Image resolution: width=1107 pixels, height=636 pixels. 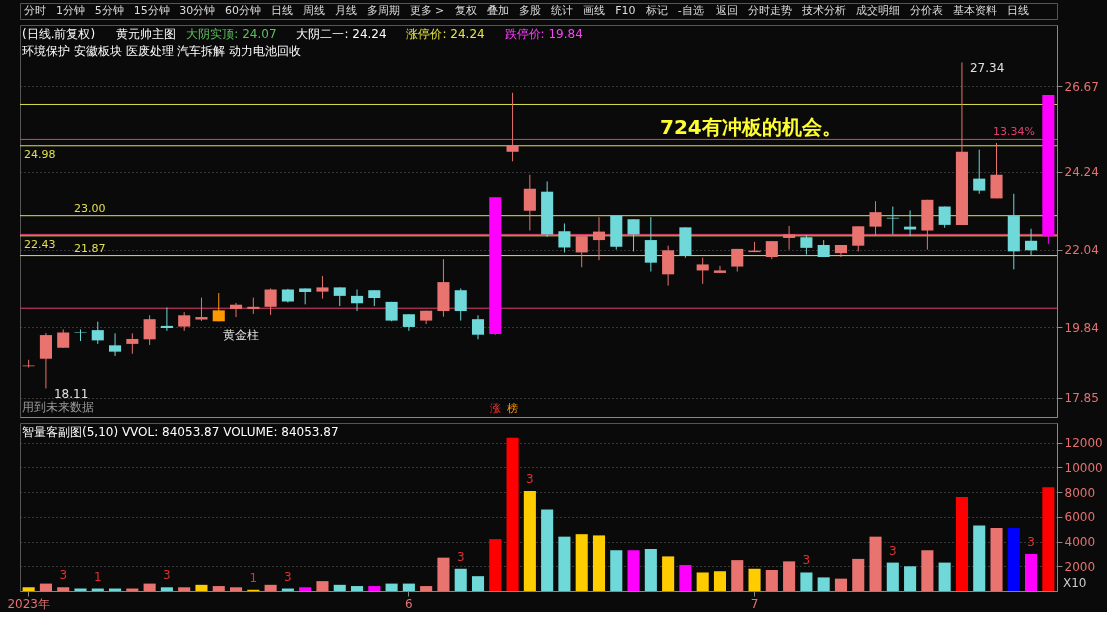 What do you see at coordinates (625, 10) in the screenshot?
I see `text: F10` at bounding box center [625, 10].